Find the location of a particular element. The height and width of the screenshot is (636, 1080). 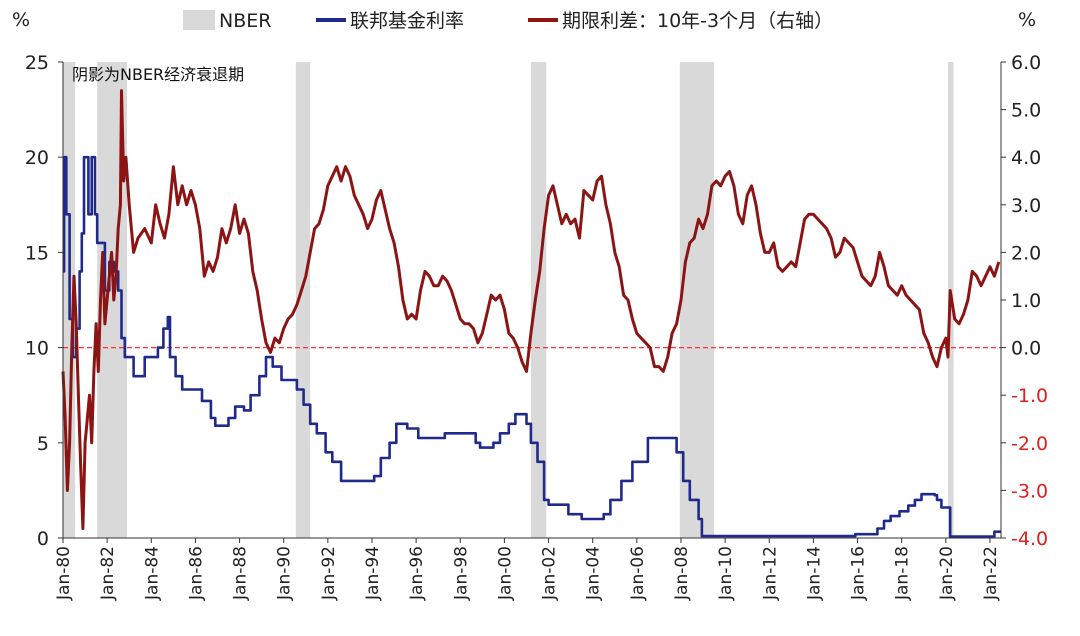

x-tick-label: Jan-82 is located at coordinates (108, 573).